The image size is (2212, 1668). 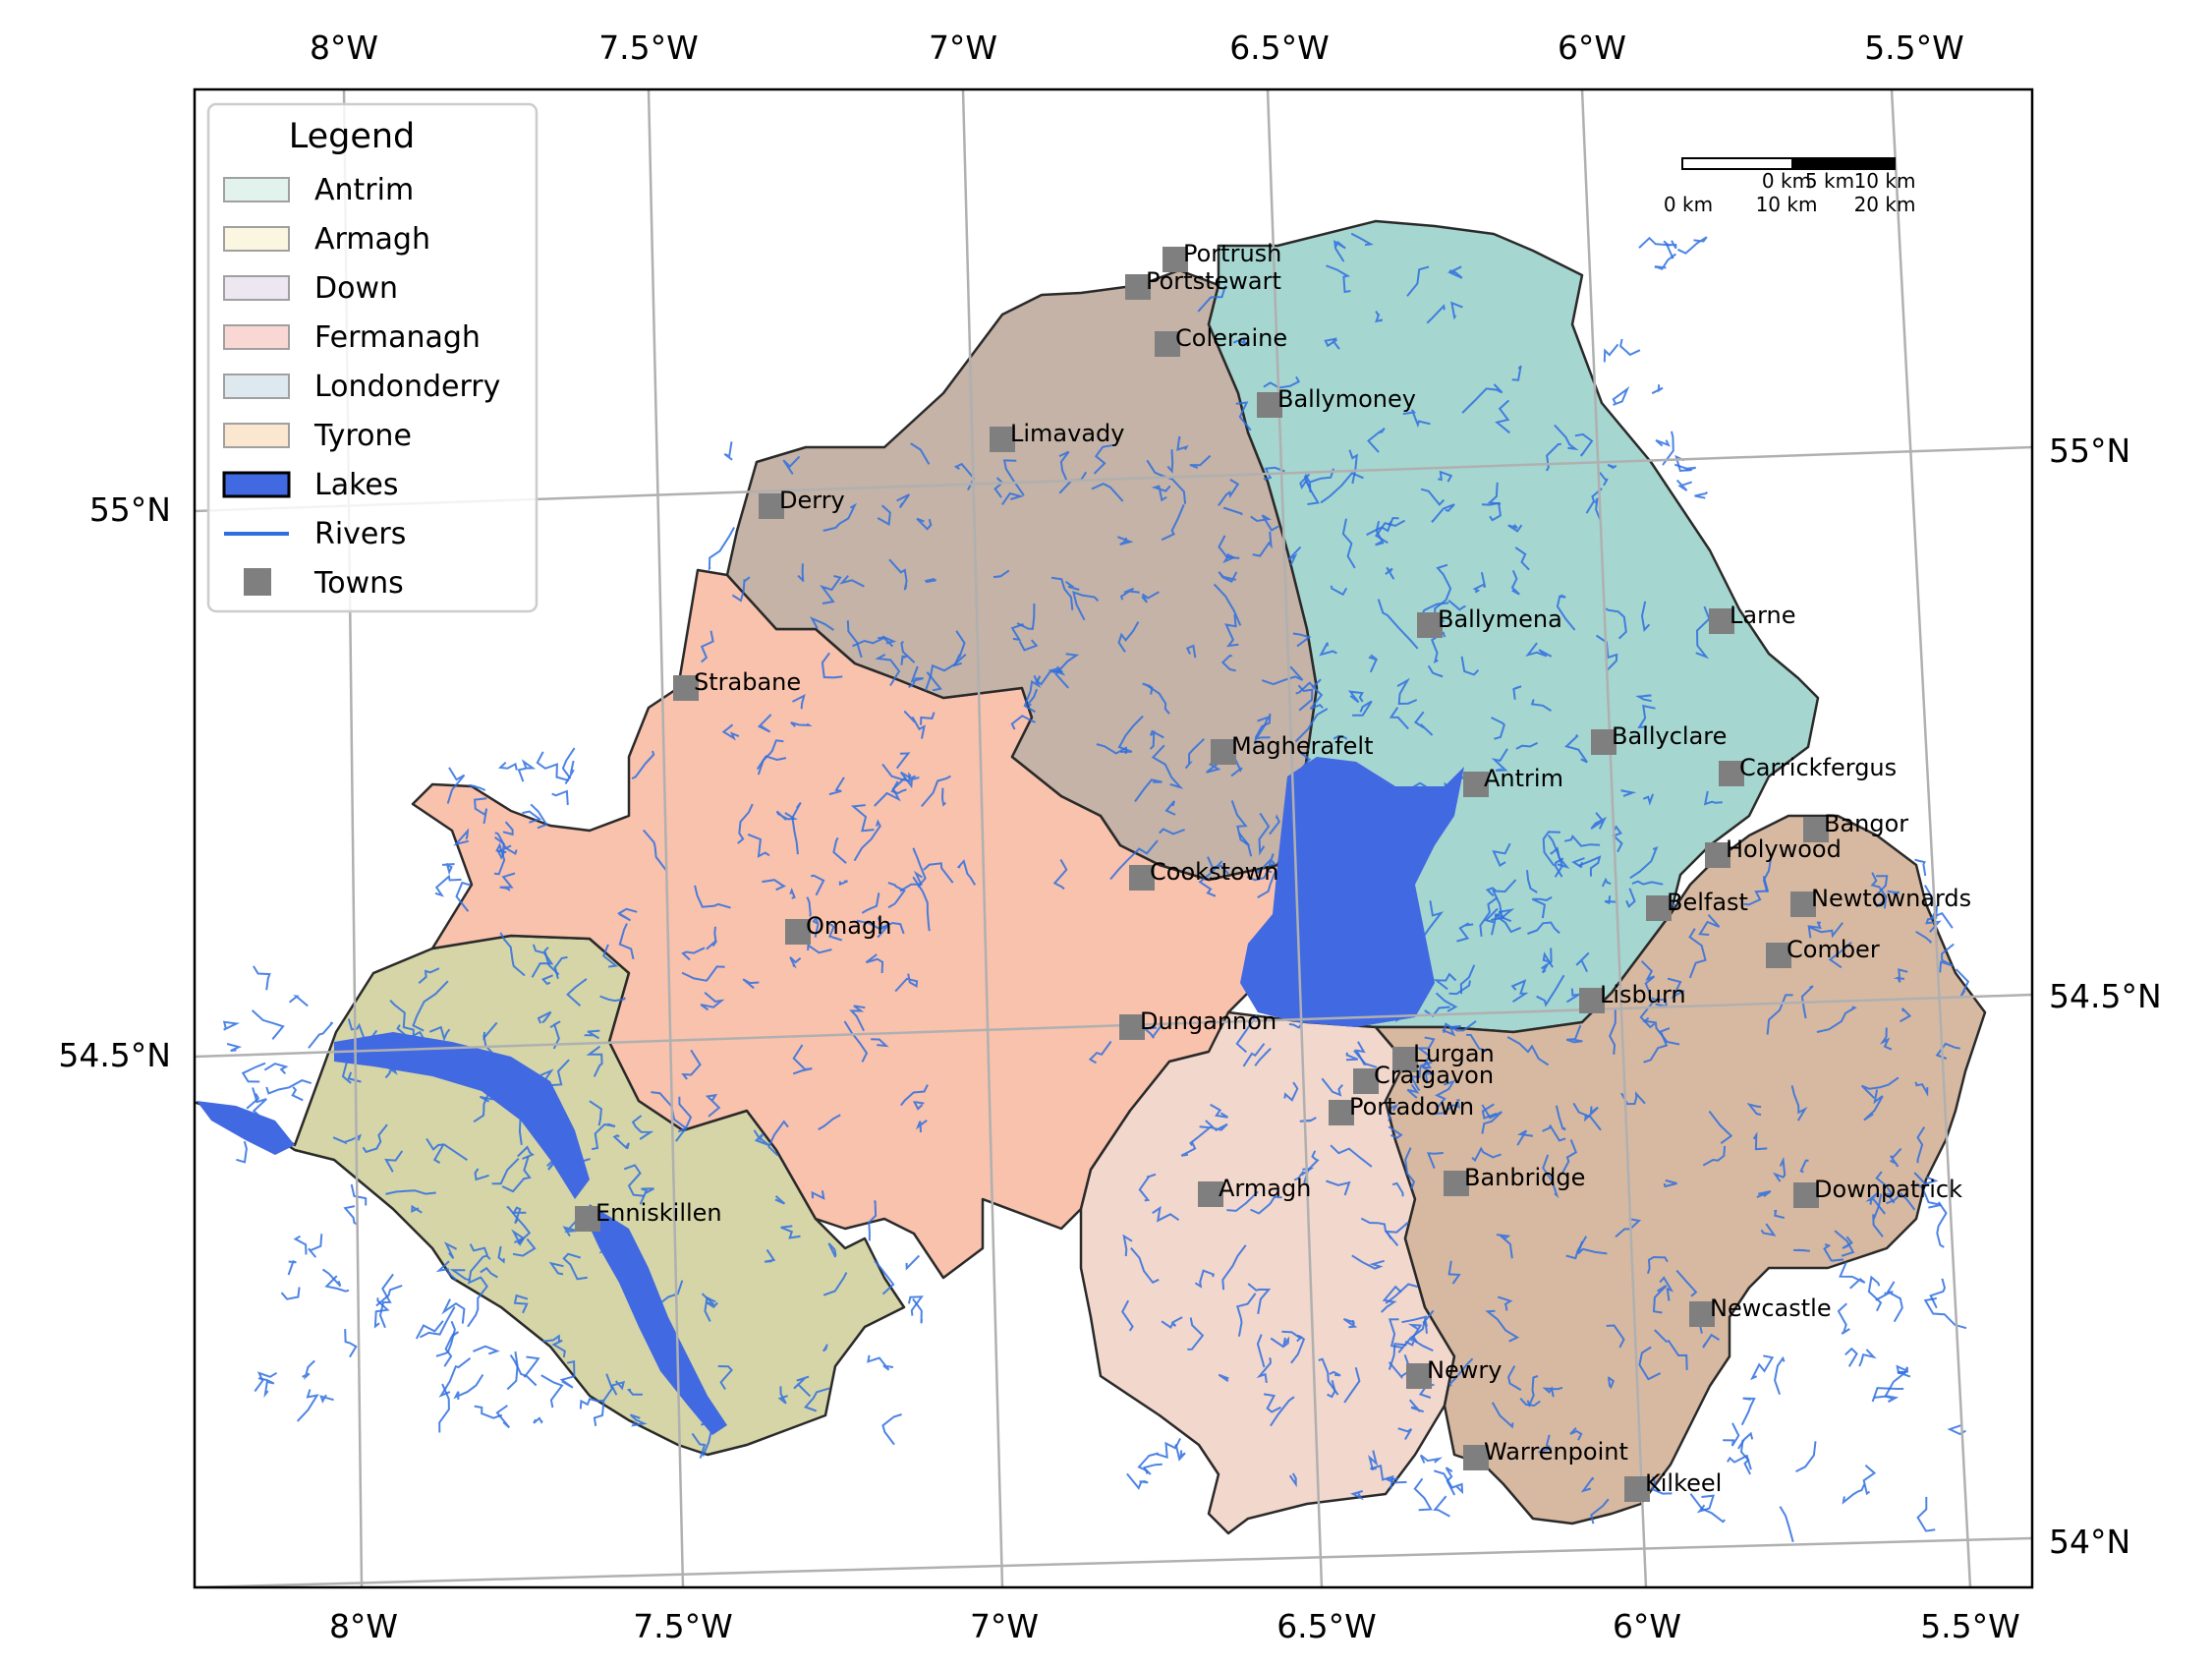 What do you see at coordinates (114, 782) in the screenshot?
I see `left-tick-labels: 55°N 54.5°N` at bounding box center [114, 782].